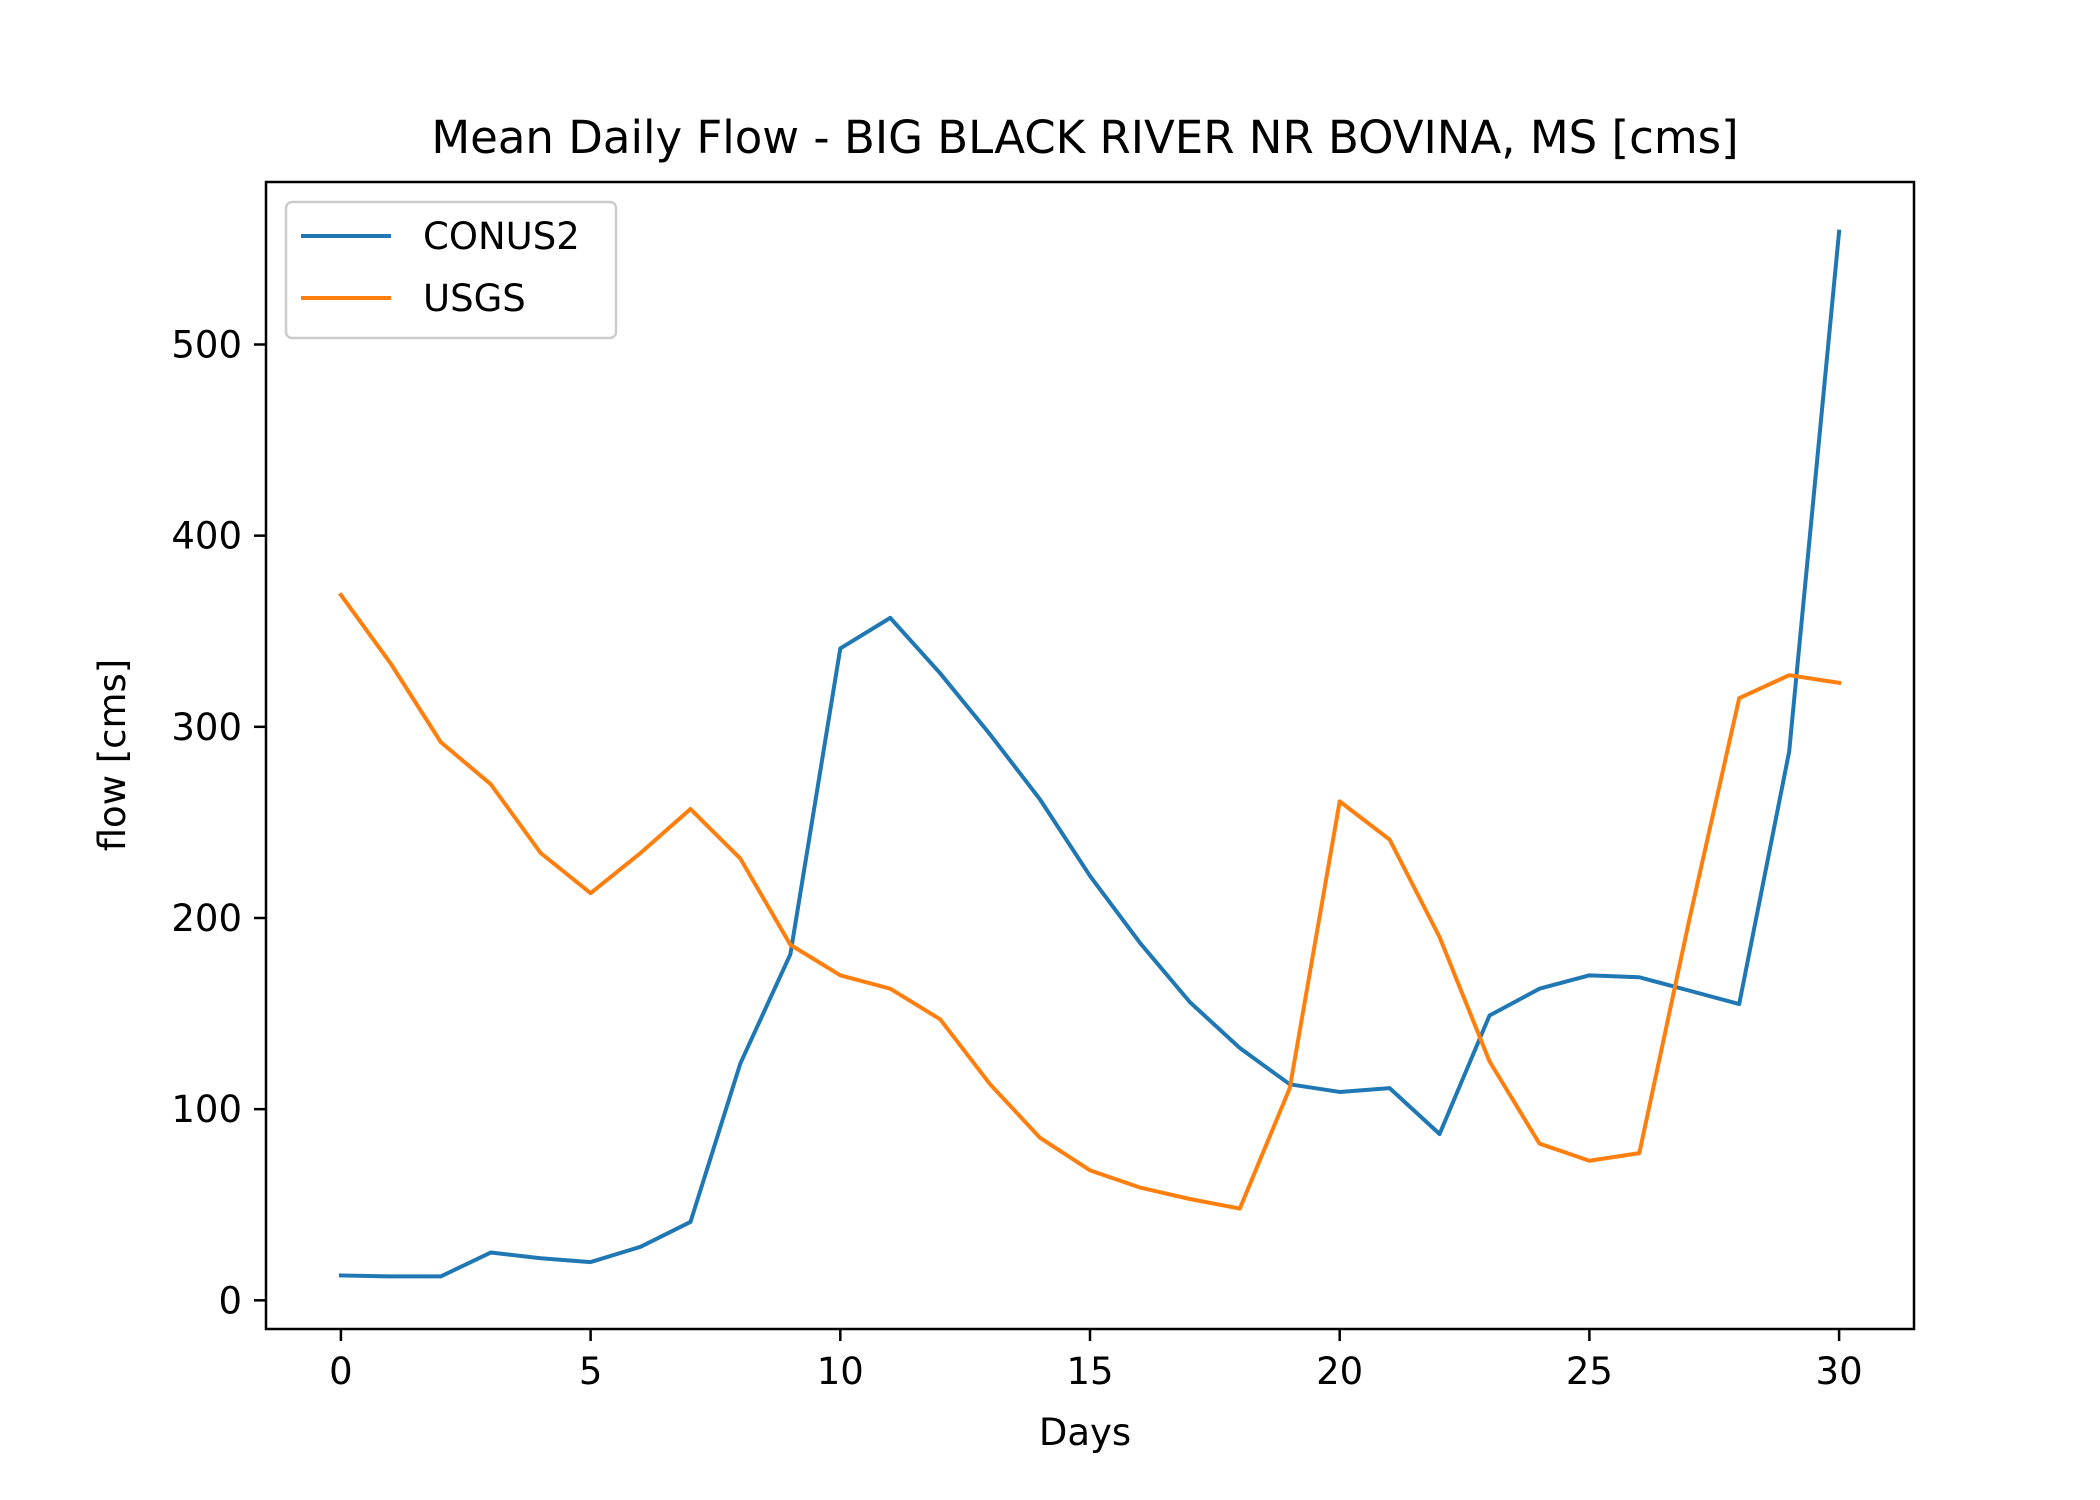  I want to click on x-tick-label: 25, so click(1589, 1371).